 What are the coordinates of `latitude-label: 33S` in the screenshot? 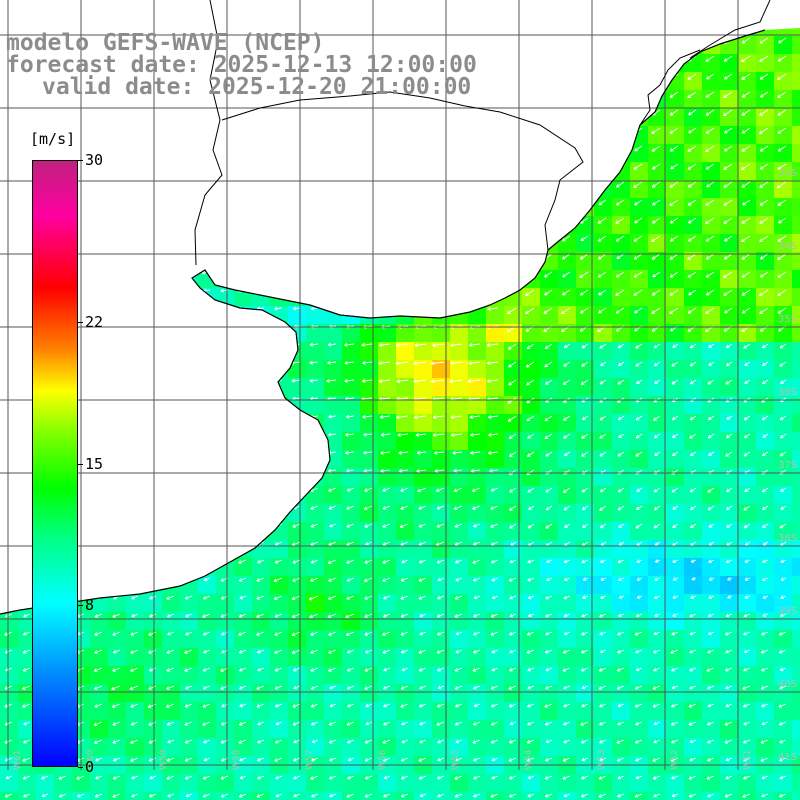 It's located at (787, 173).